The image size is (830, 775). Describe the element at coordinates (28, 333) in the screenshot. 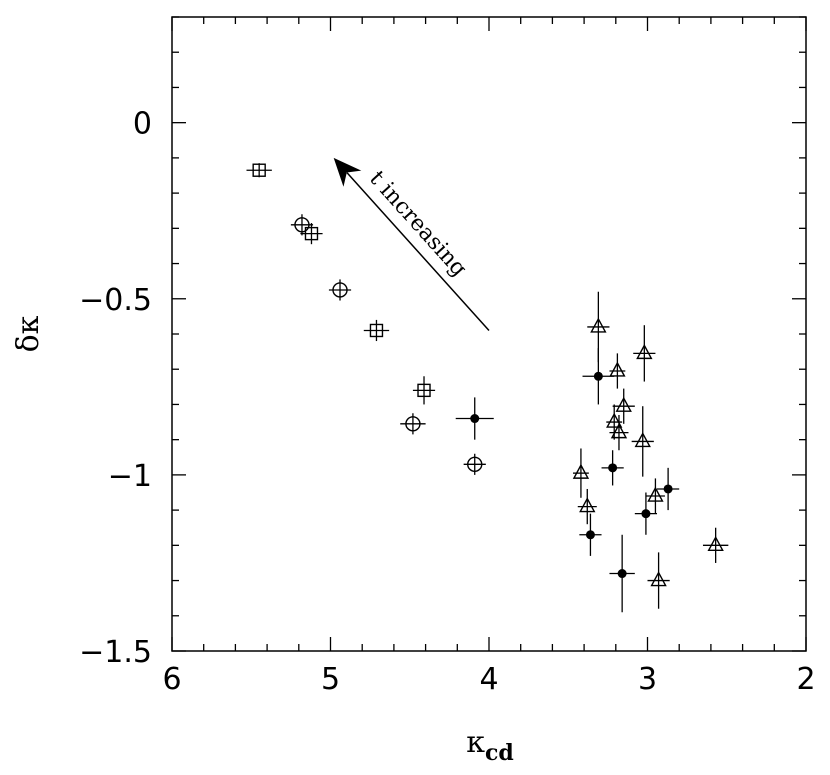

I see `y-axis-label: δκ` at that location.